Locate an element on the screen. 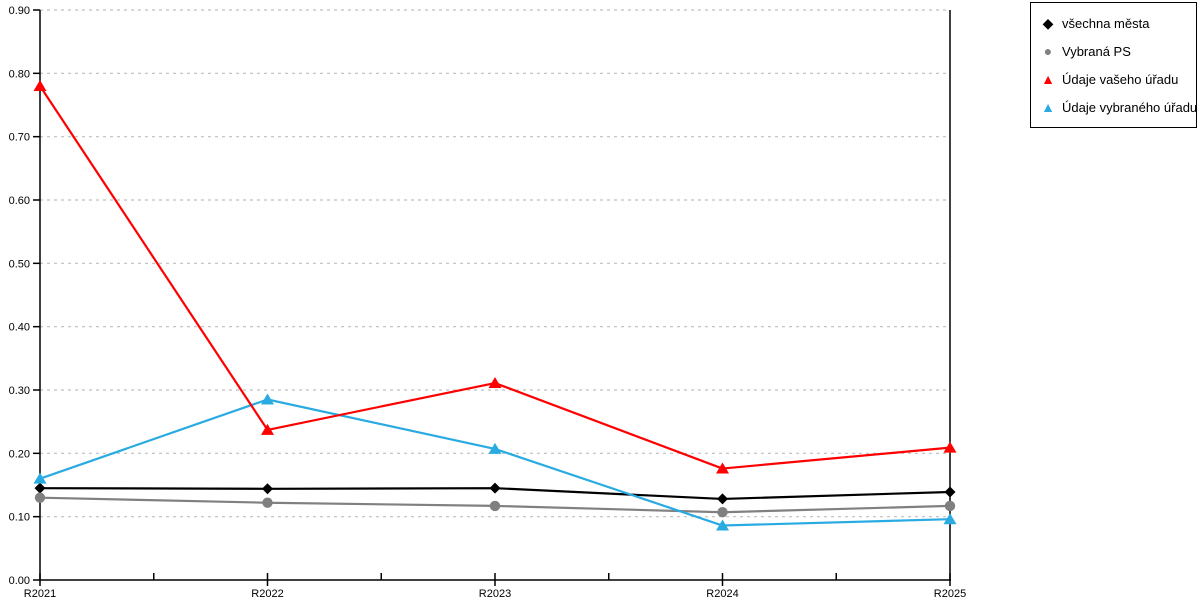  legend-label: Údaje vašeho úřadu is located at coordinates (1120, 79).